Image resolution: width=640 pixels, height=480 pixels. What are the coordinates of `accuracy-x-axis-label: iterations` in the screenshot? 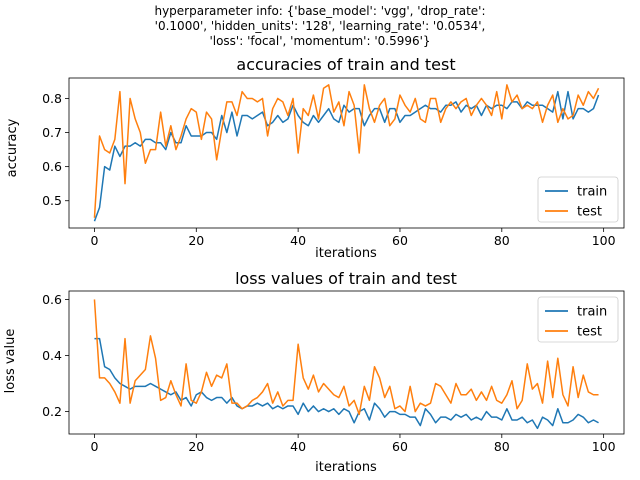 It's located at (346, 253).